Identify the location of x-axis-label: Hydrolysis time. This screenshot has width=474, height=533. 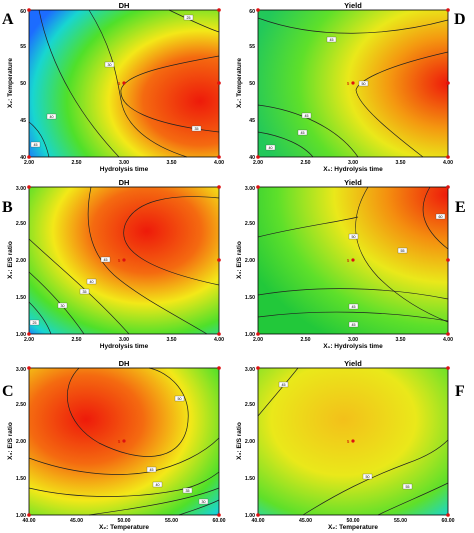
(124, 169).